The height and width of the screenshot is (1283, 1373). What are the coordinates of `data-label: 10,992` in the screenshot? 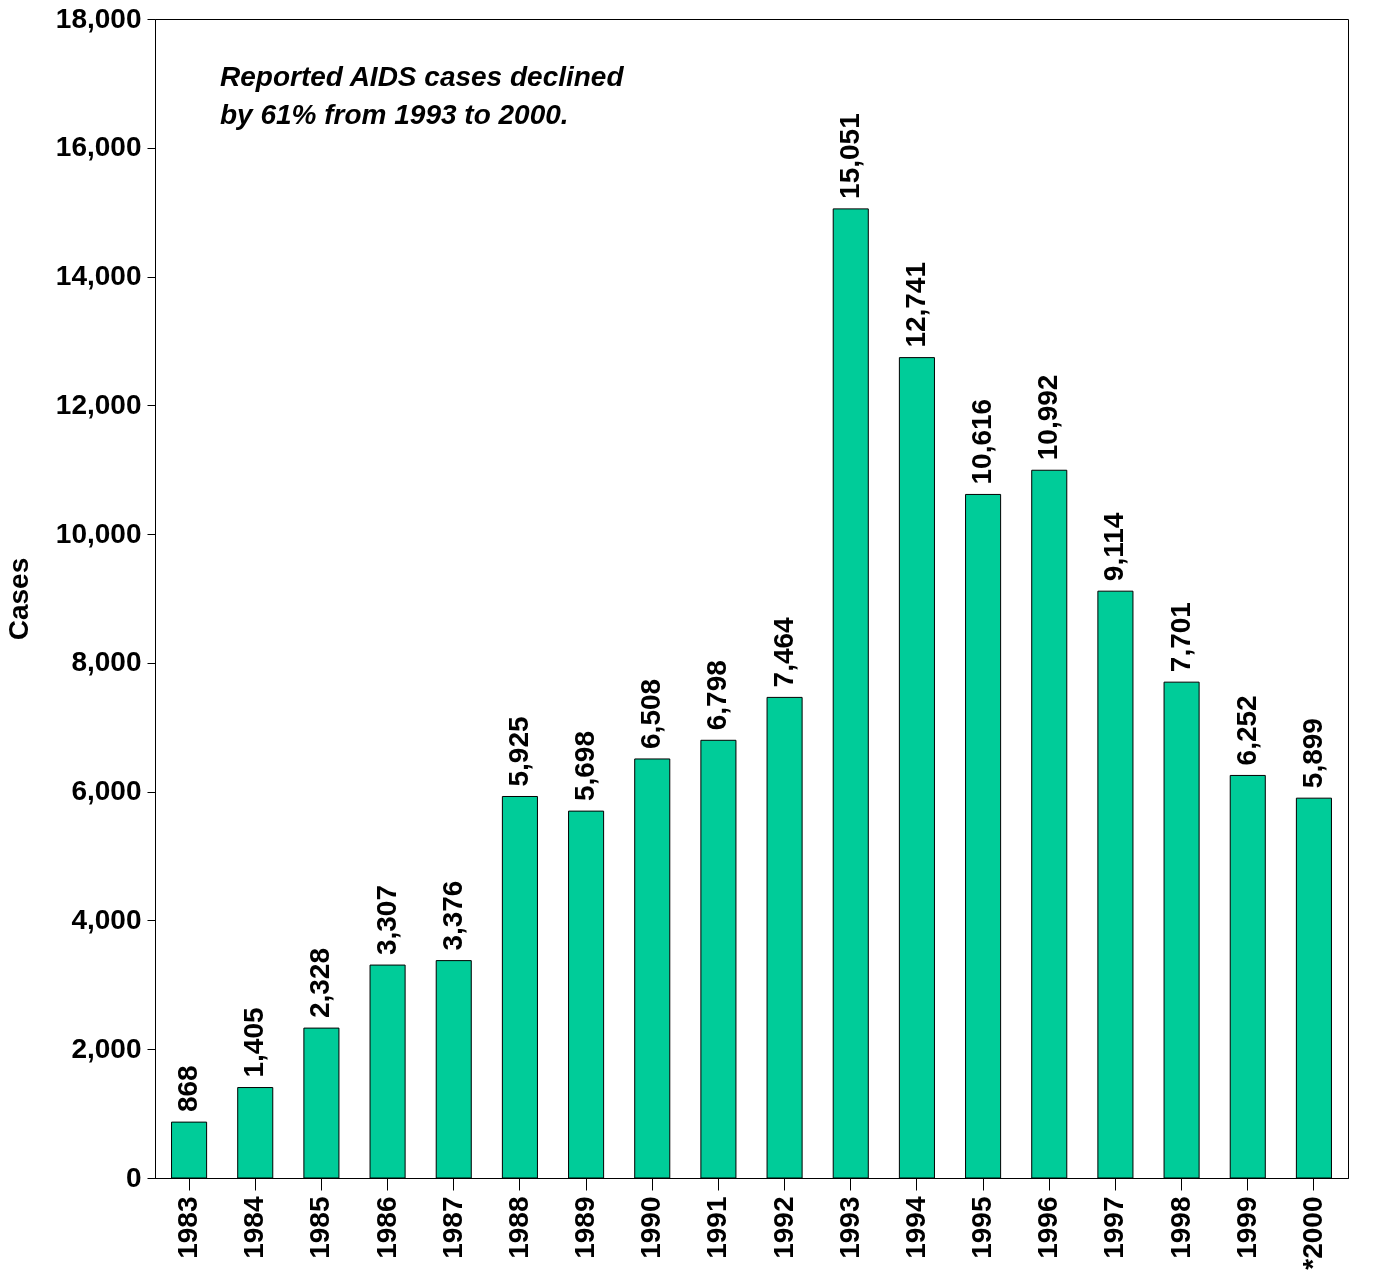 It's located at (1048, 417).